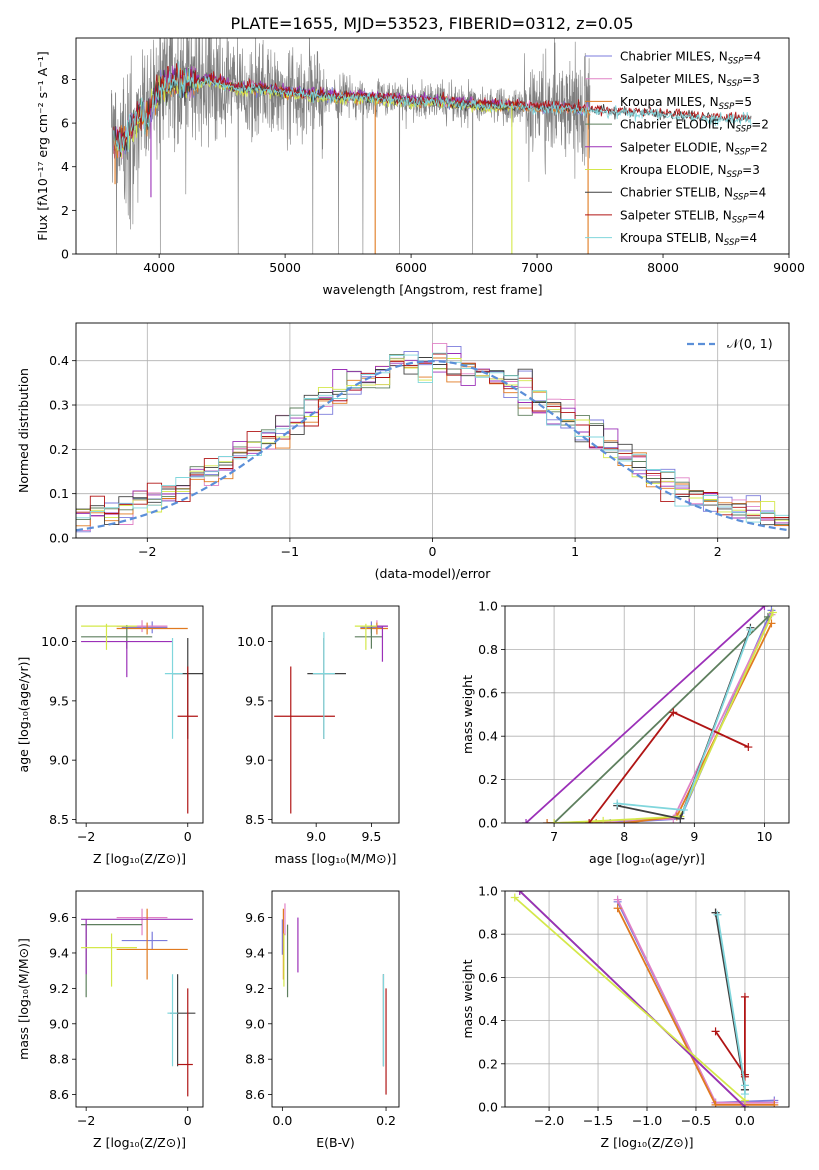  What do you see at coordinates (139, 1142) in the screenshot?
I see `x-axis-label: Z [log₁₀(Z/Z⊙)]` at bounding box center [139, 1142].